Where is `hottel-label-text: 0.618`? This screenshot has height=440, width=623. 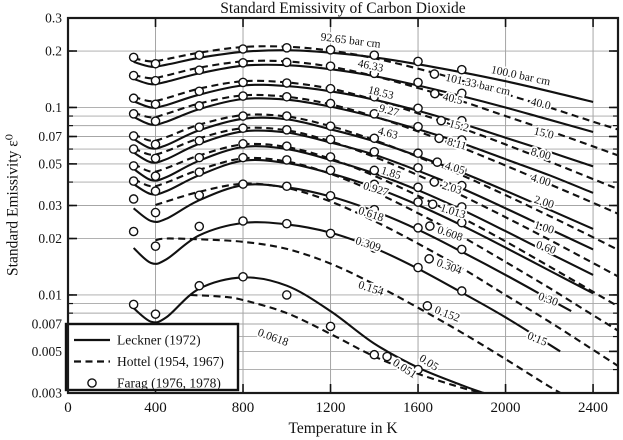
hottel-label-text: 0.618 is located at coordinates (371, 214).